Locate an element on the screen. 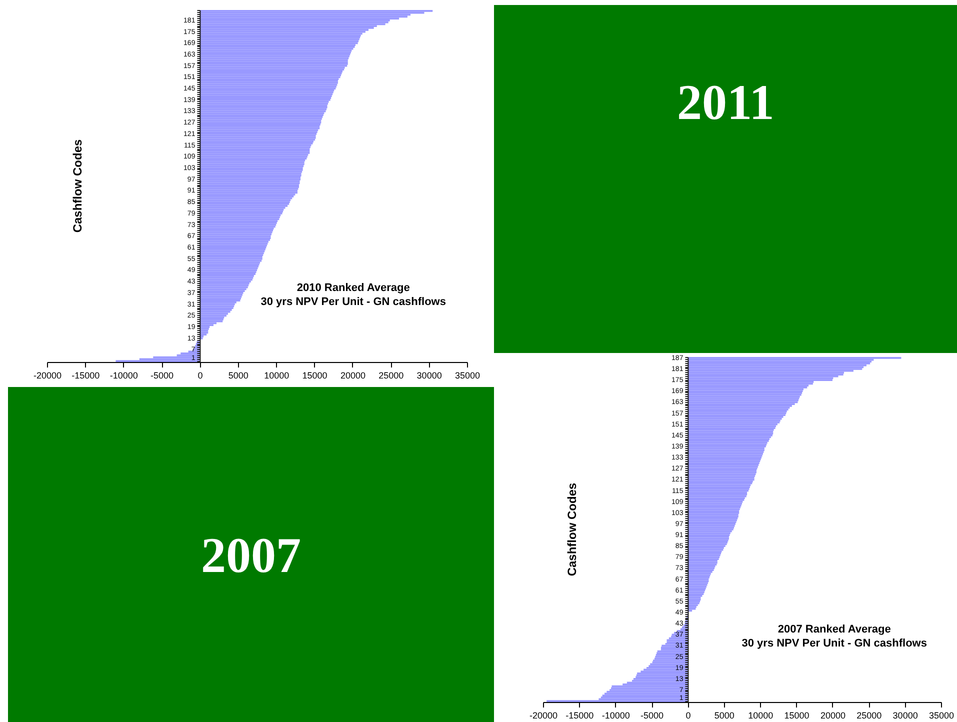 This screenshot has height=722, width=957. text: 2011 is located at coordinates (725, 102).